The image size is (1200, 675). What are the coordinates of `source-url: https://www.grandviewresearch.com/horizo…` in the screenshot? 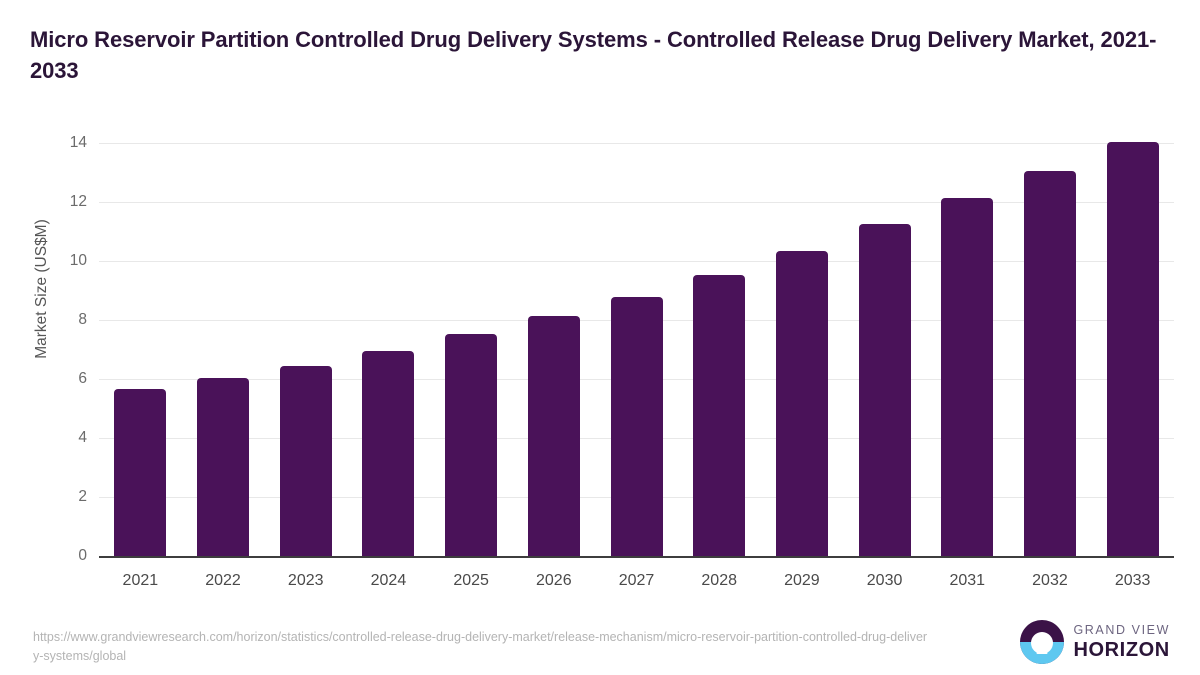 It's located at (480, 646).